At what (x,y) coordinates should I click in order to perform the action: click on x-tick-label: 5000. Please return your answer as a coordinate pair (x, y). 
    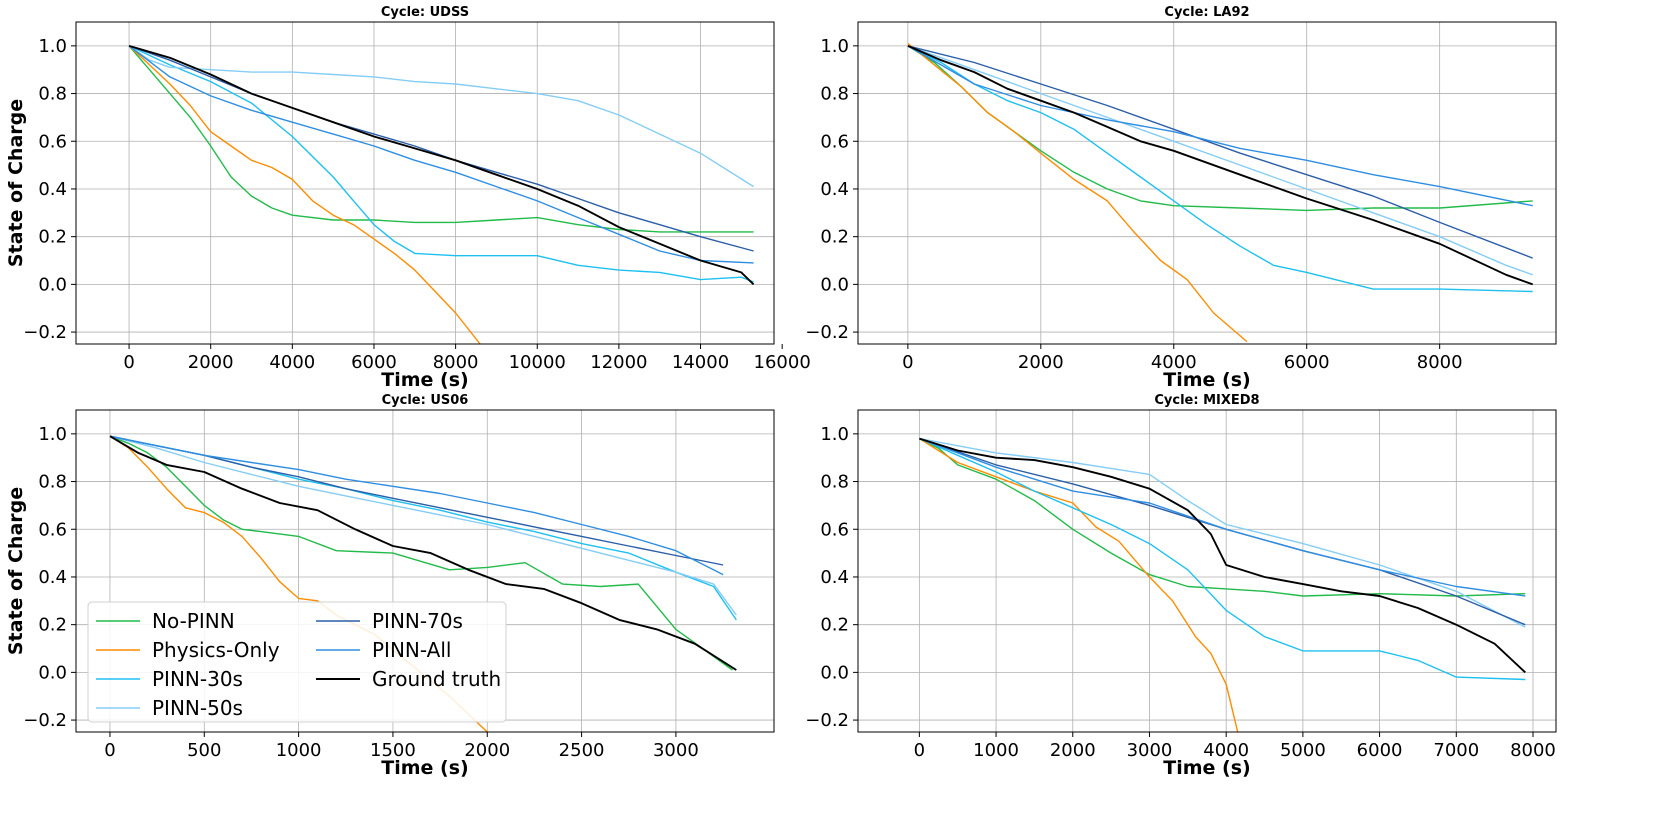
    Looking at the image, I should click on (1303, 750).